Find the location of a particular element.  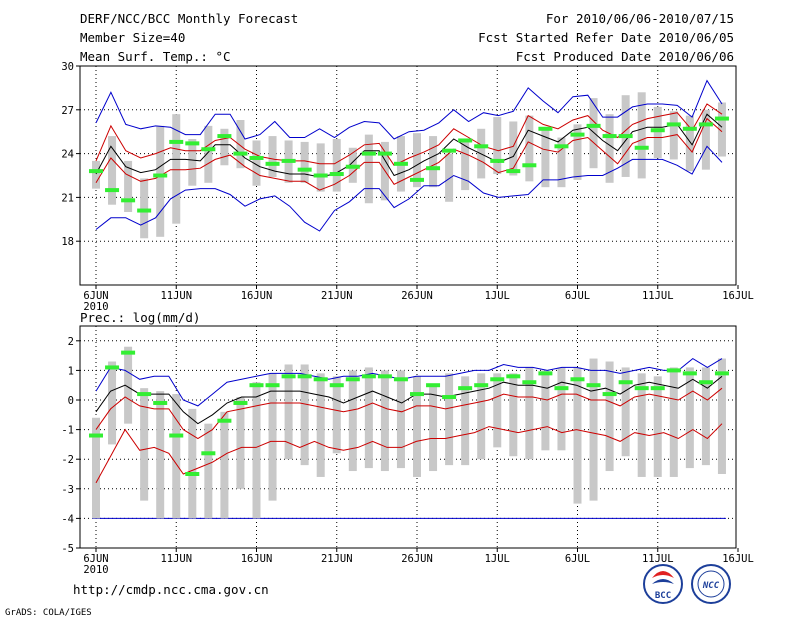

series-line-lower_inner is located at coordinates (409, 154).